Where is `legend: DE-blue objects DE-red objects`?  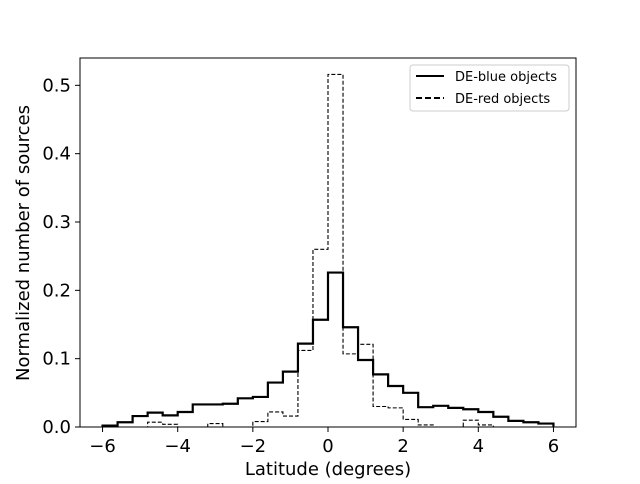 legend: DE-blue objects DE-red objects is located at coordinates (489, 88).